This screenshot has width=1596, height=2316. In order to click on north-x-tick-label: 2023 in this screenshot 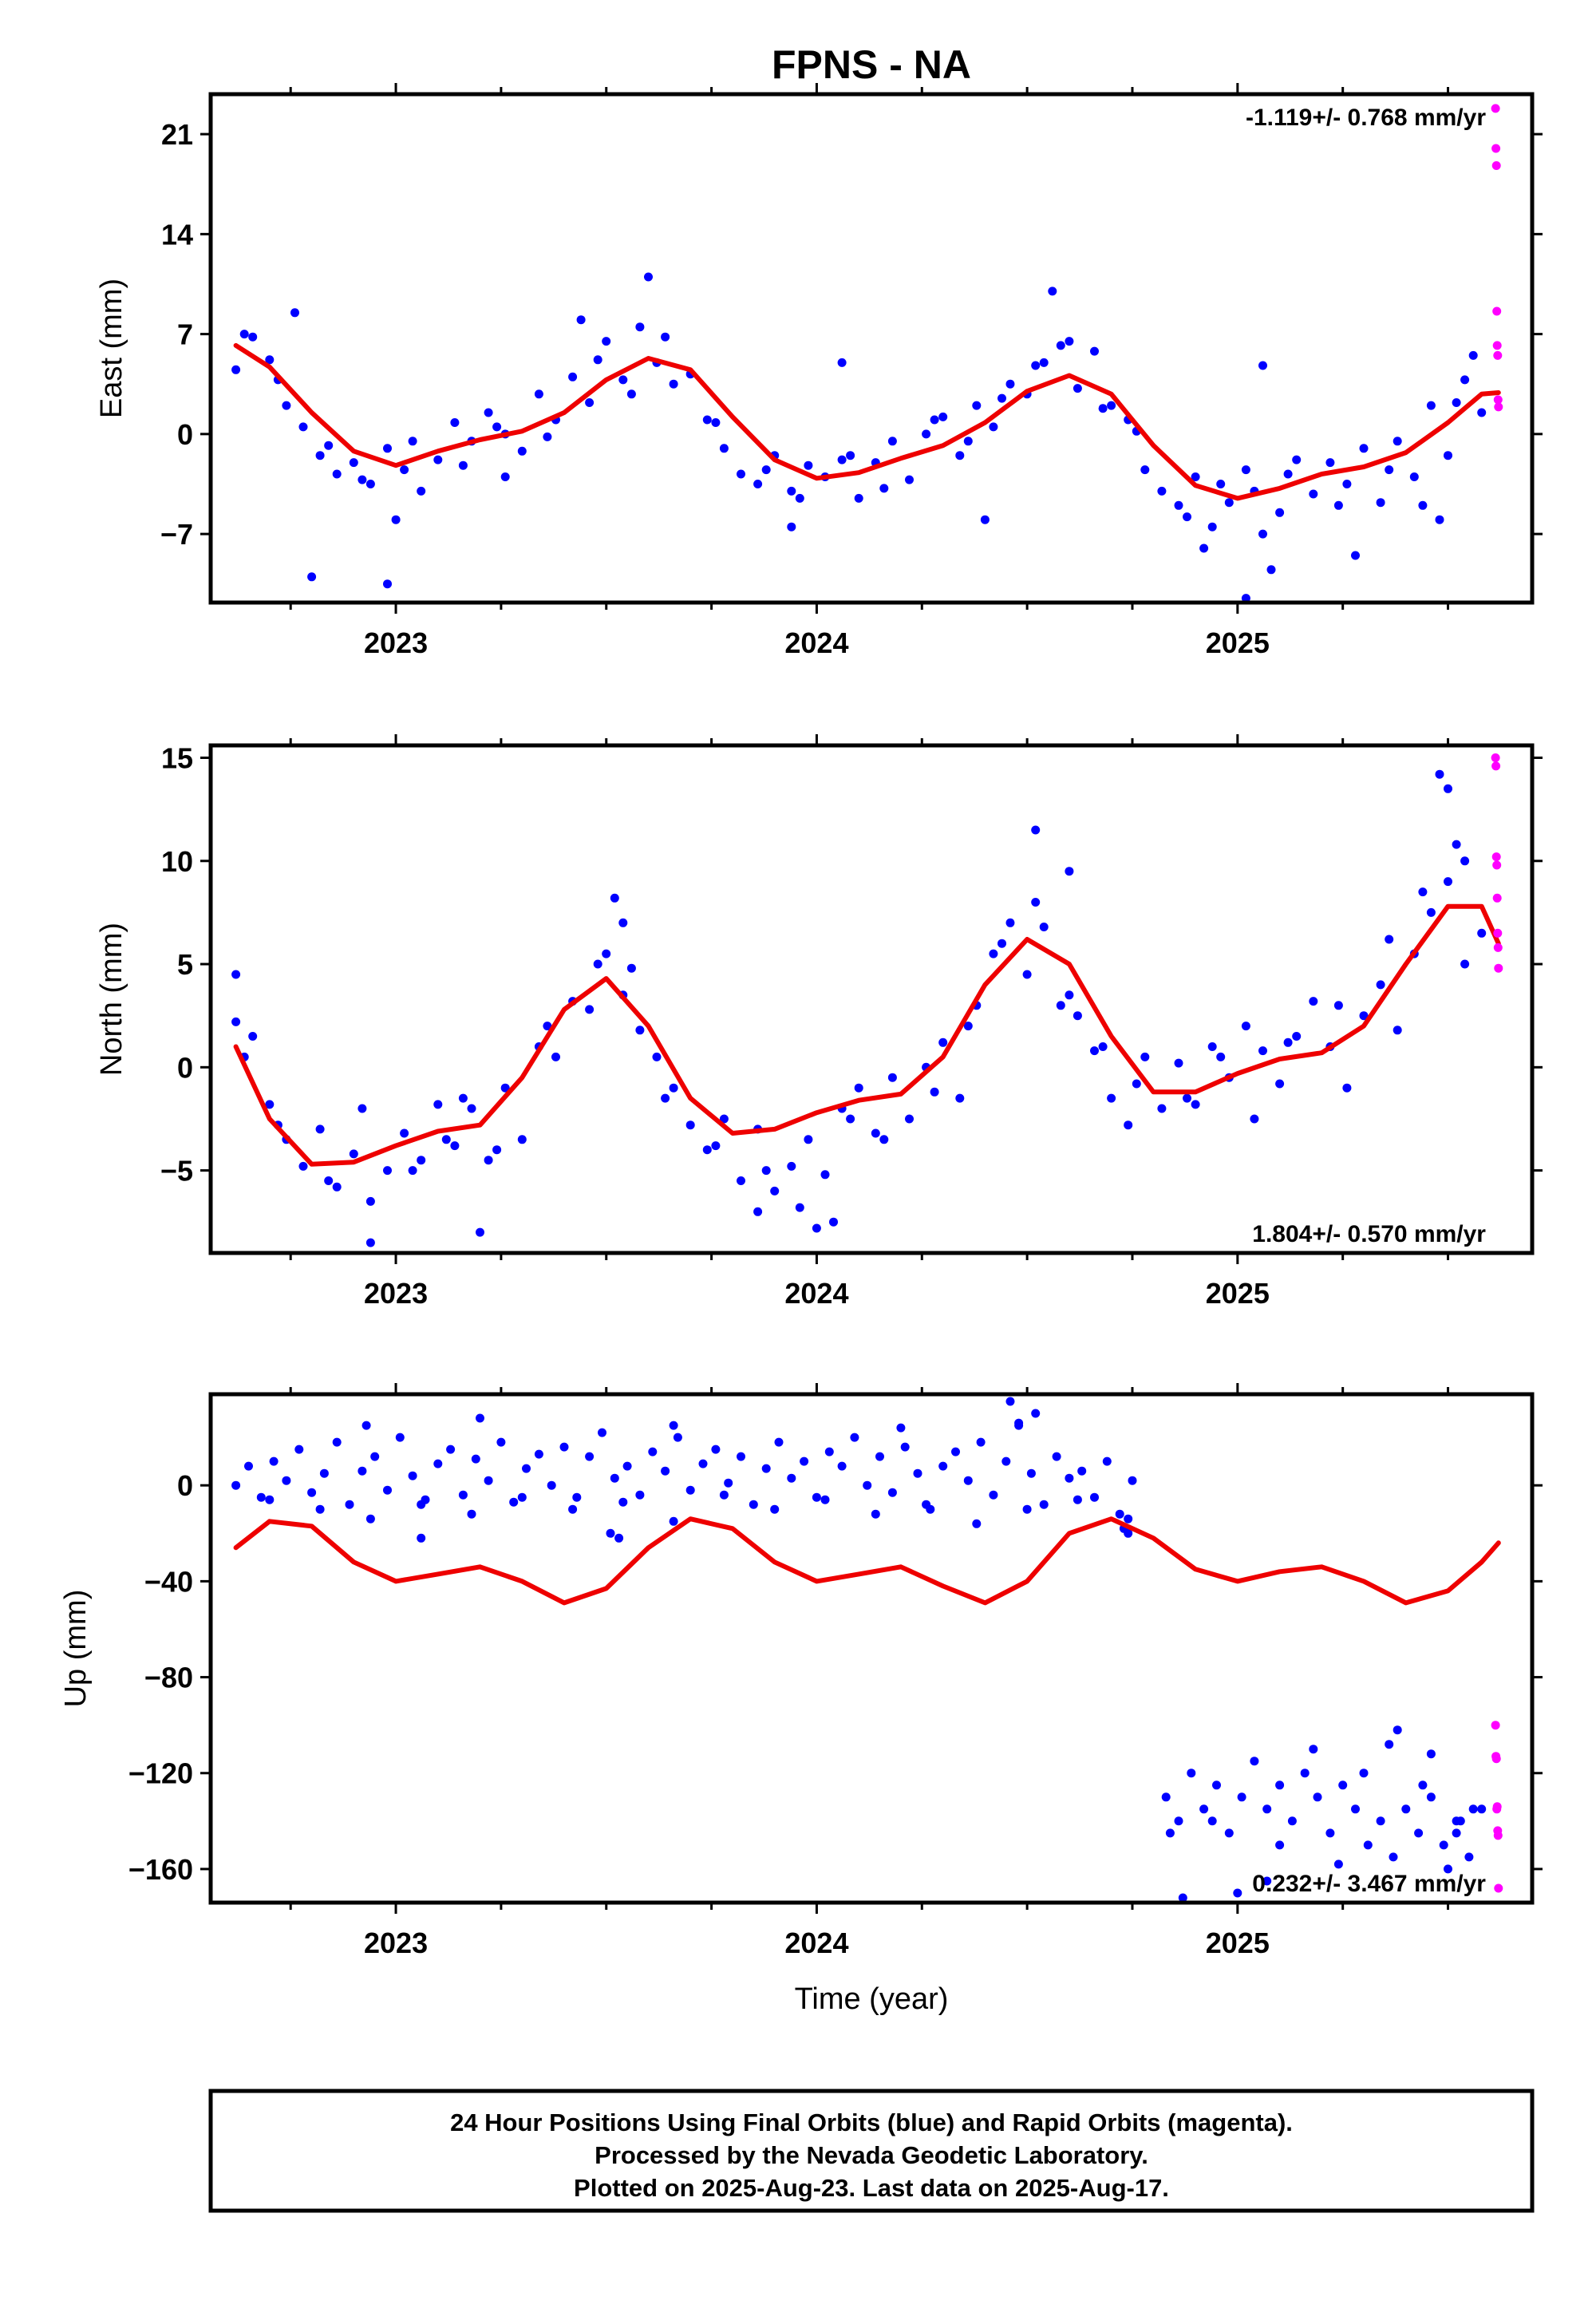, I will do `click(396, 1293)`.